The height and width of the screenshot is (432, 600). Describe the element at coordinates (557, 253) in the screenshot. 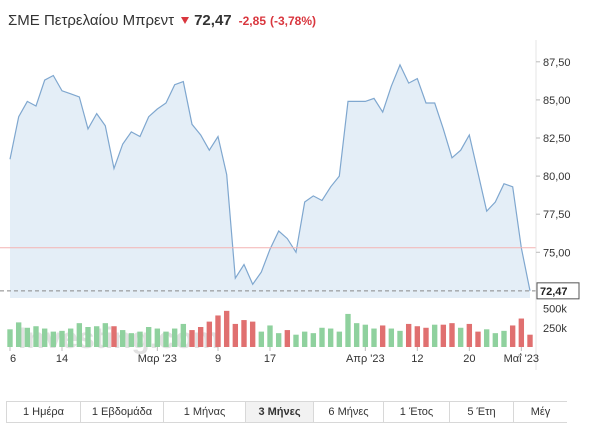

I see `y-tick-label: 75,00` at that location.